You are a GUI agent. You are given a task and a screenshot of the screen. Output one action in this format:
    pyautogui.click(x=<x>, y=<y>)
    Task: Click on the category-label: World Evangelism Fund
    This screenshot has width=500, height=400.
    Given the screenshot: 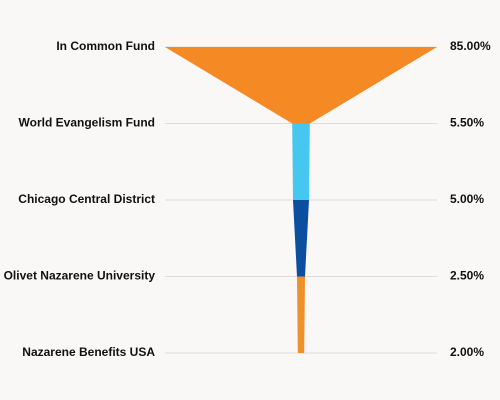 What is the action you would take?
    pyautogui.click(x=87, y=123)
    